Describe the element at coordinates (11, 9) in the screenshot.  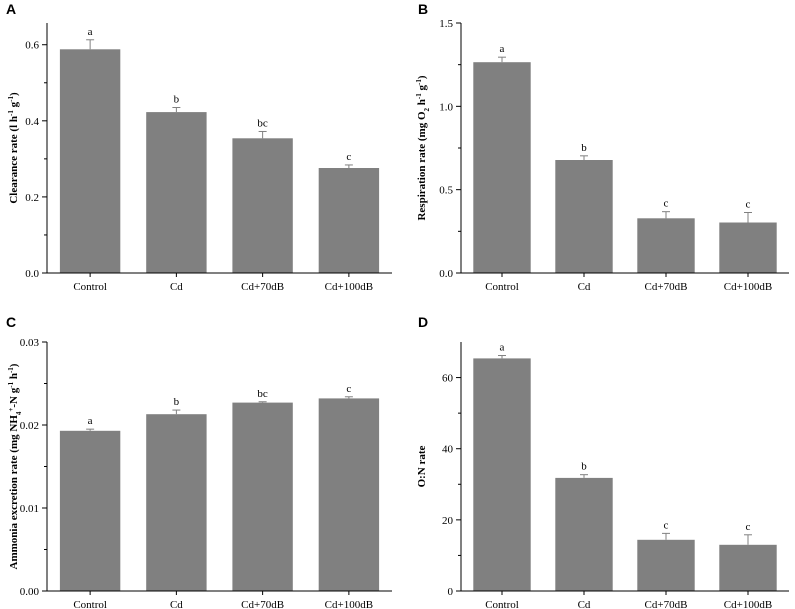
I see `panel-letter: A` at that location.